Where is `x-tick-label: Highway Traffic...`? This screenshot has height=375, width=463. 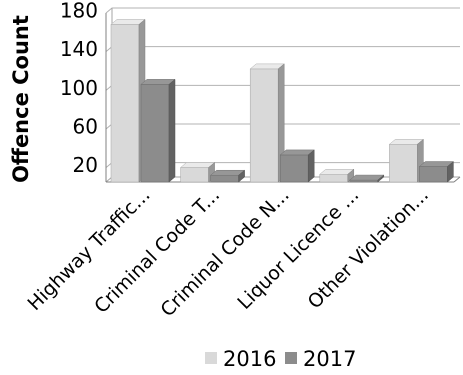 x-tick-label: Highway Traffic... is located at coordinates (88, 249).